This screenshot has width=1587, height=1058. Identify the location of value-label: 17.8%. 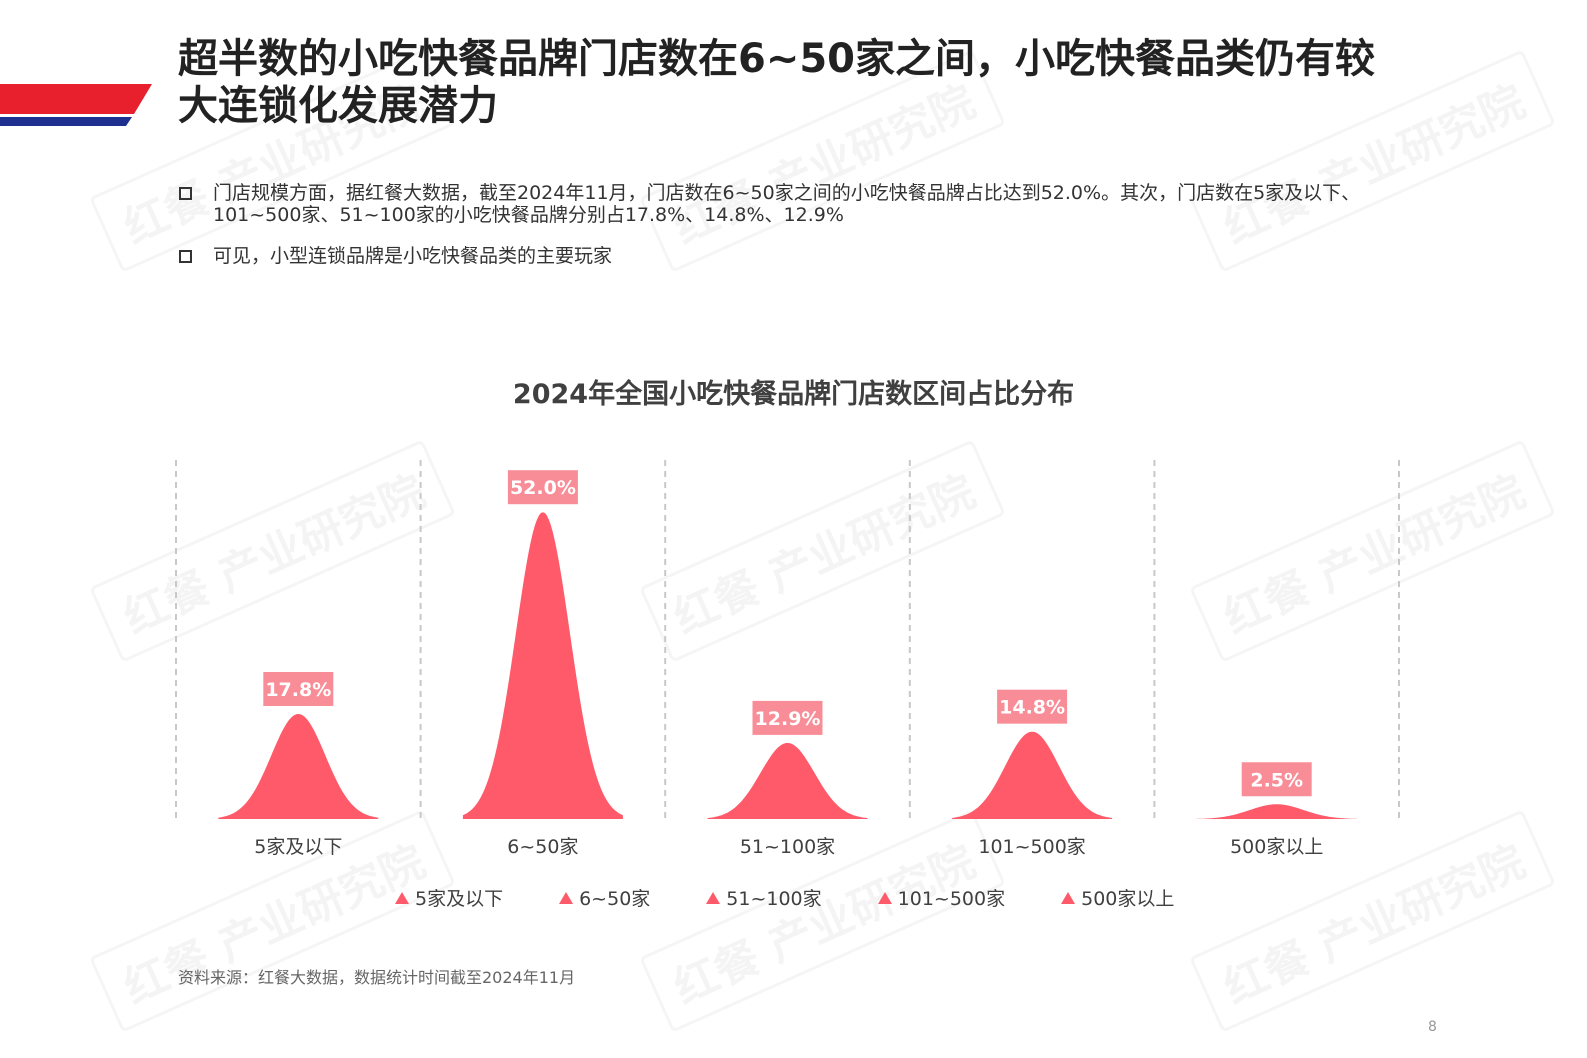
(298, 690).